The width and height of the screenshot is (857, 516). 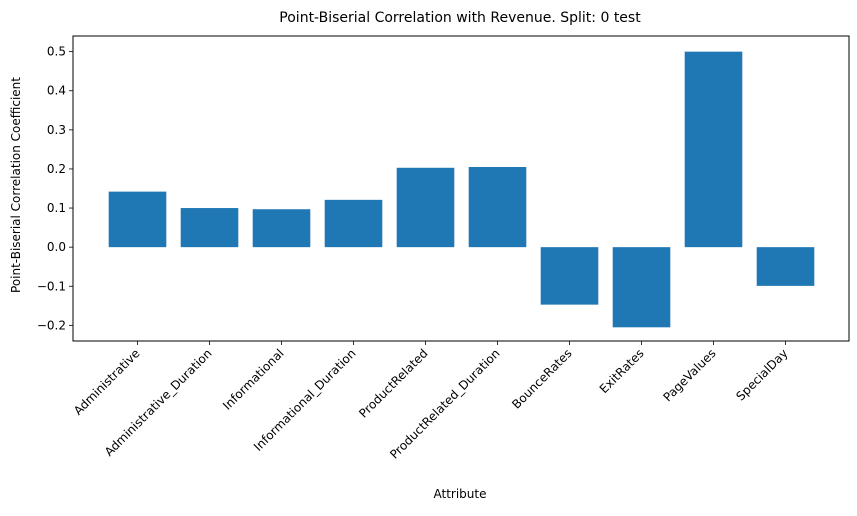 What do you see at coordinates (51, 286) in the screenshot?
I see `y-tick-label: −0.1` at bounding box center [51, 286].